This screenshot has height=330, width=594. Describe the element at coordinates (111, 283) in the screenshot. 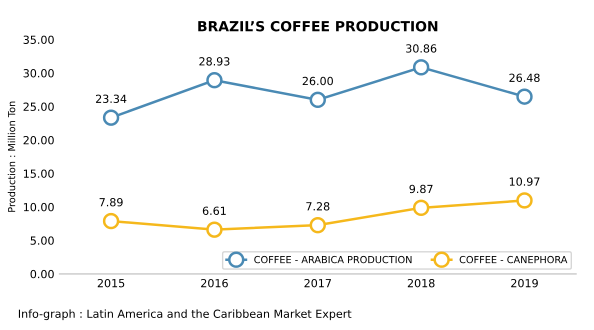

I see `x-tick-label: 2015` at that location.